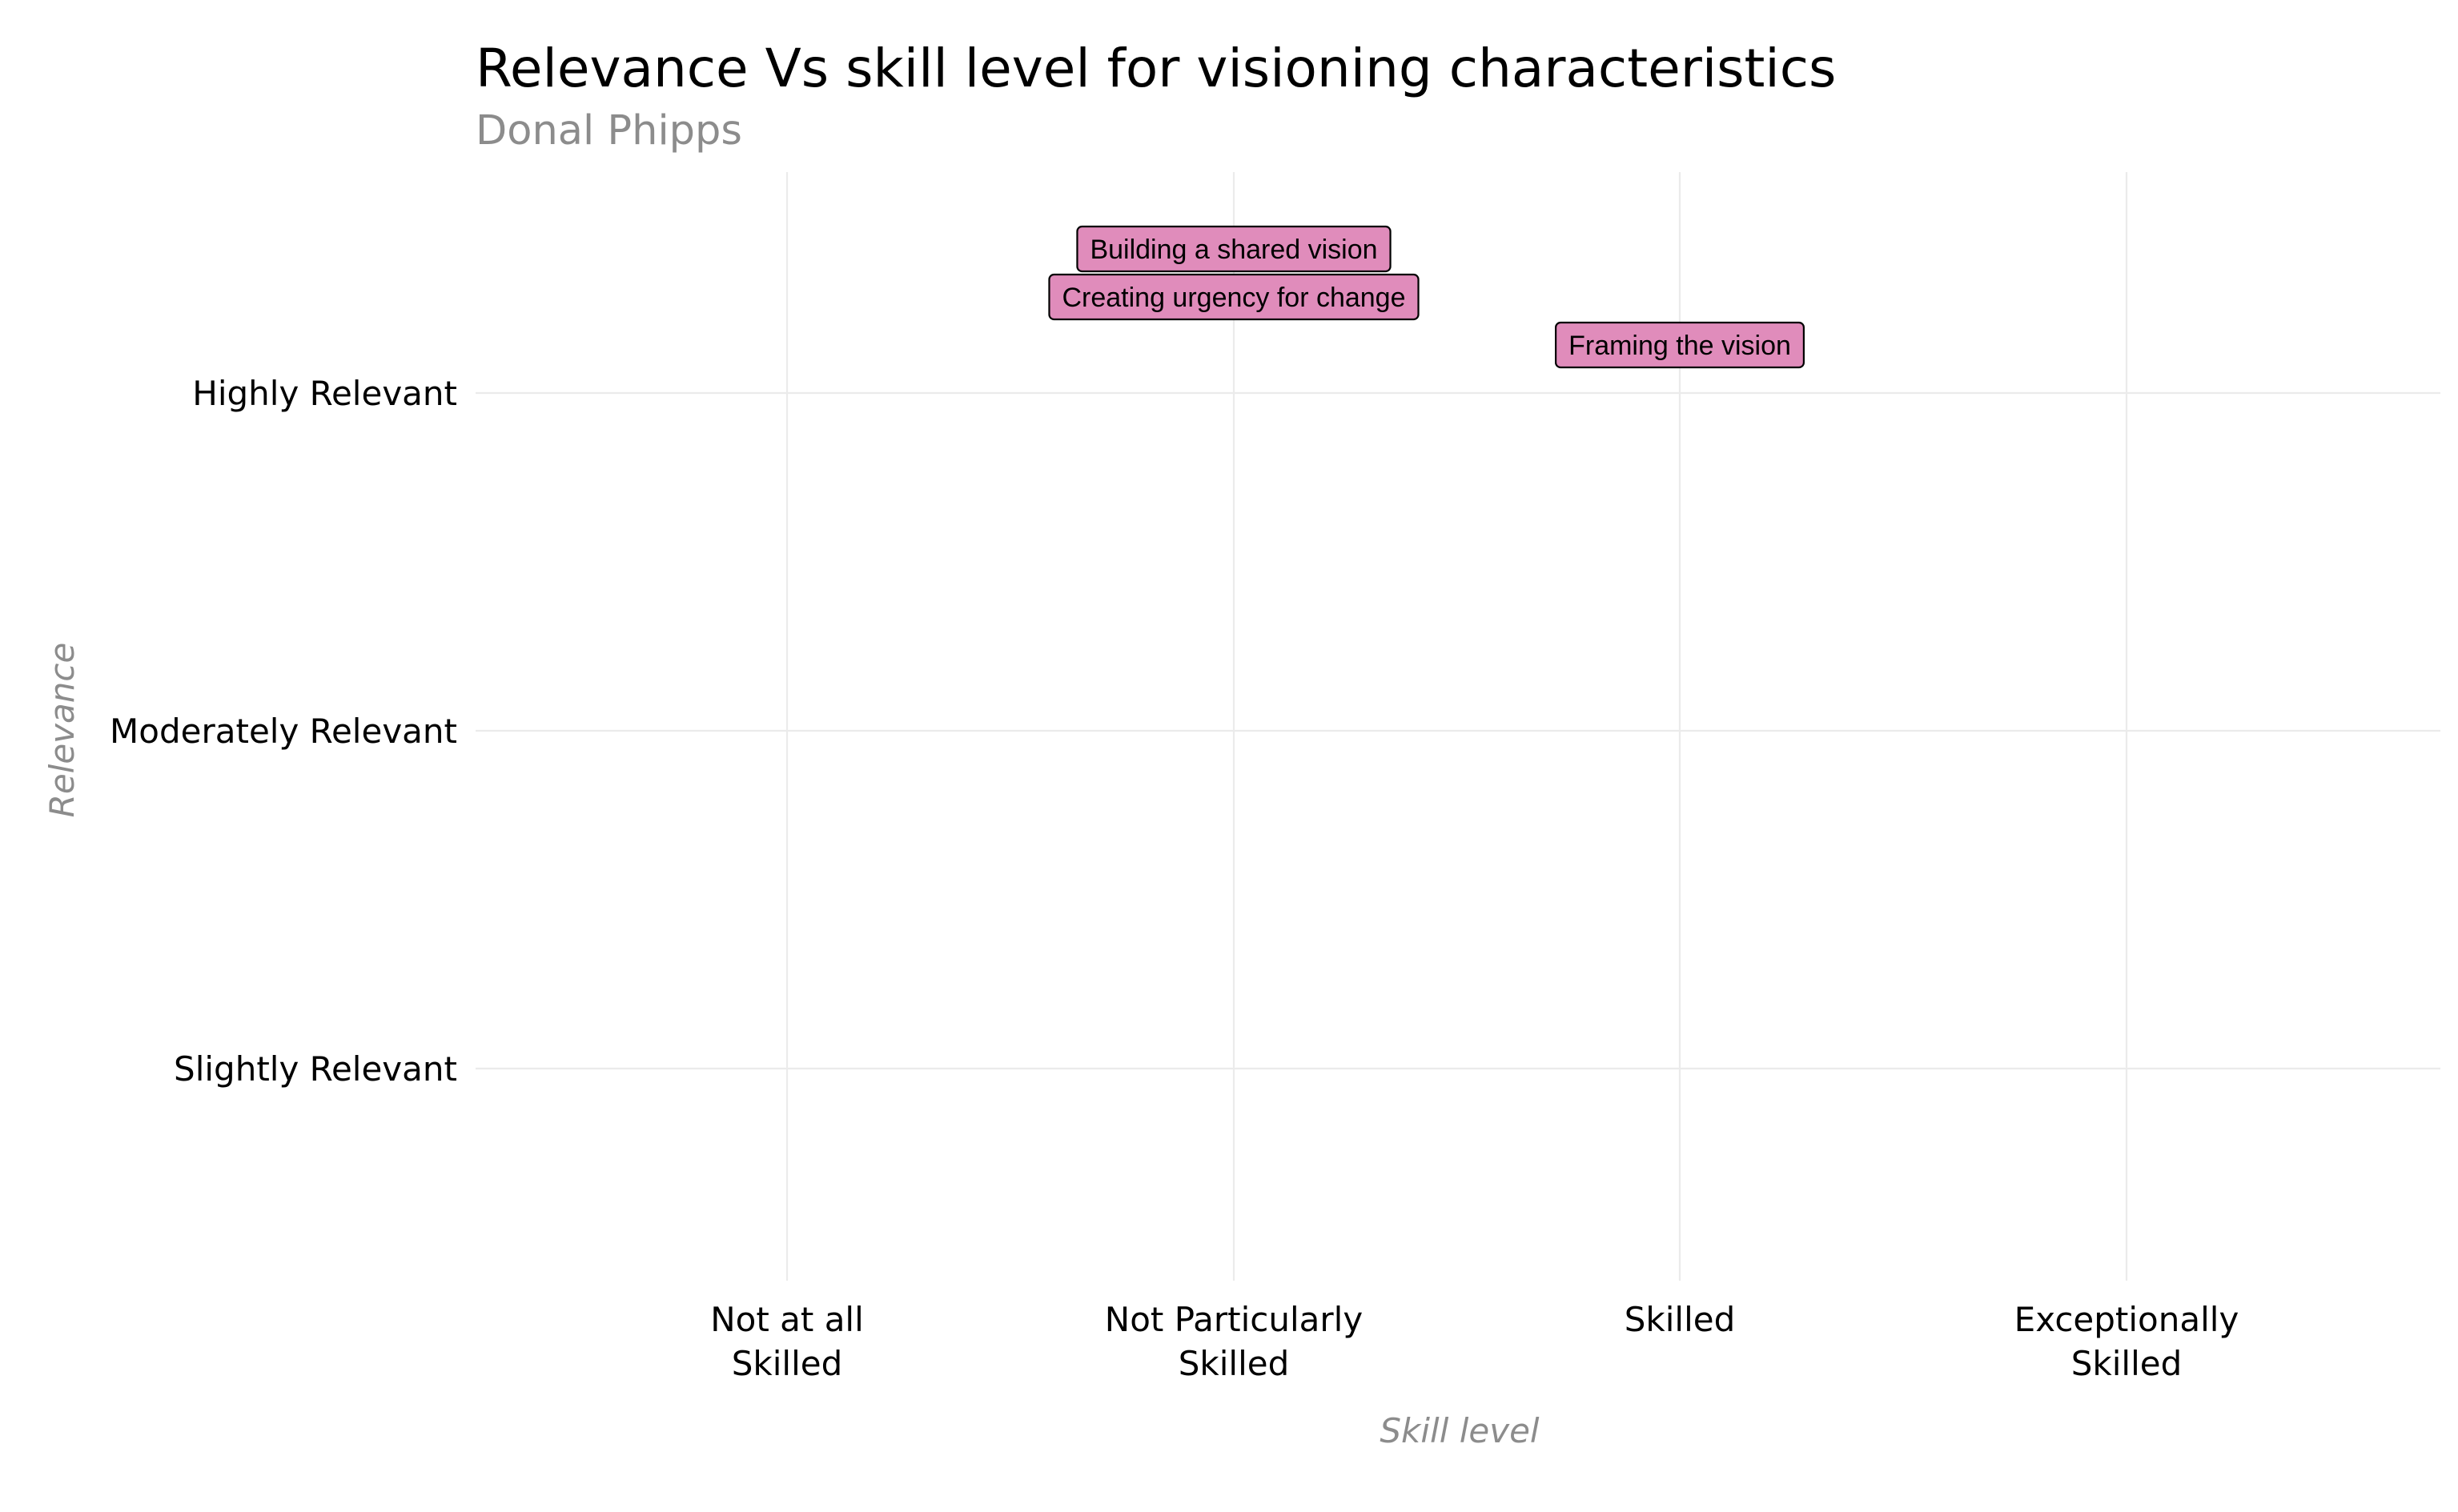 The image size is (2458, 1512). I want to click on point-label-text: Framing the vision, so click(1679, 346).